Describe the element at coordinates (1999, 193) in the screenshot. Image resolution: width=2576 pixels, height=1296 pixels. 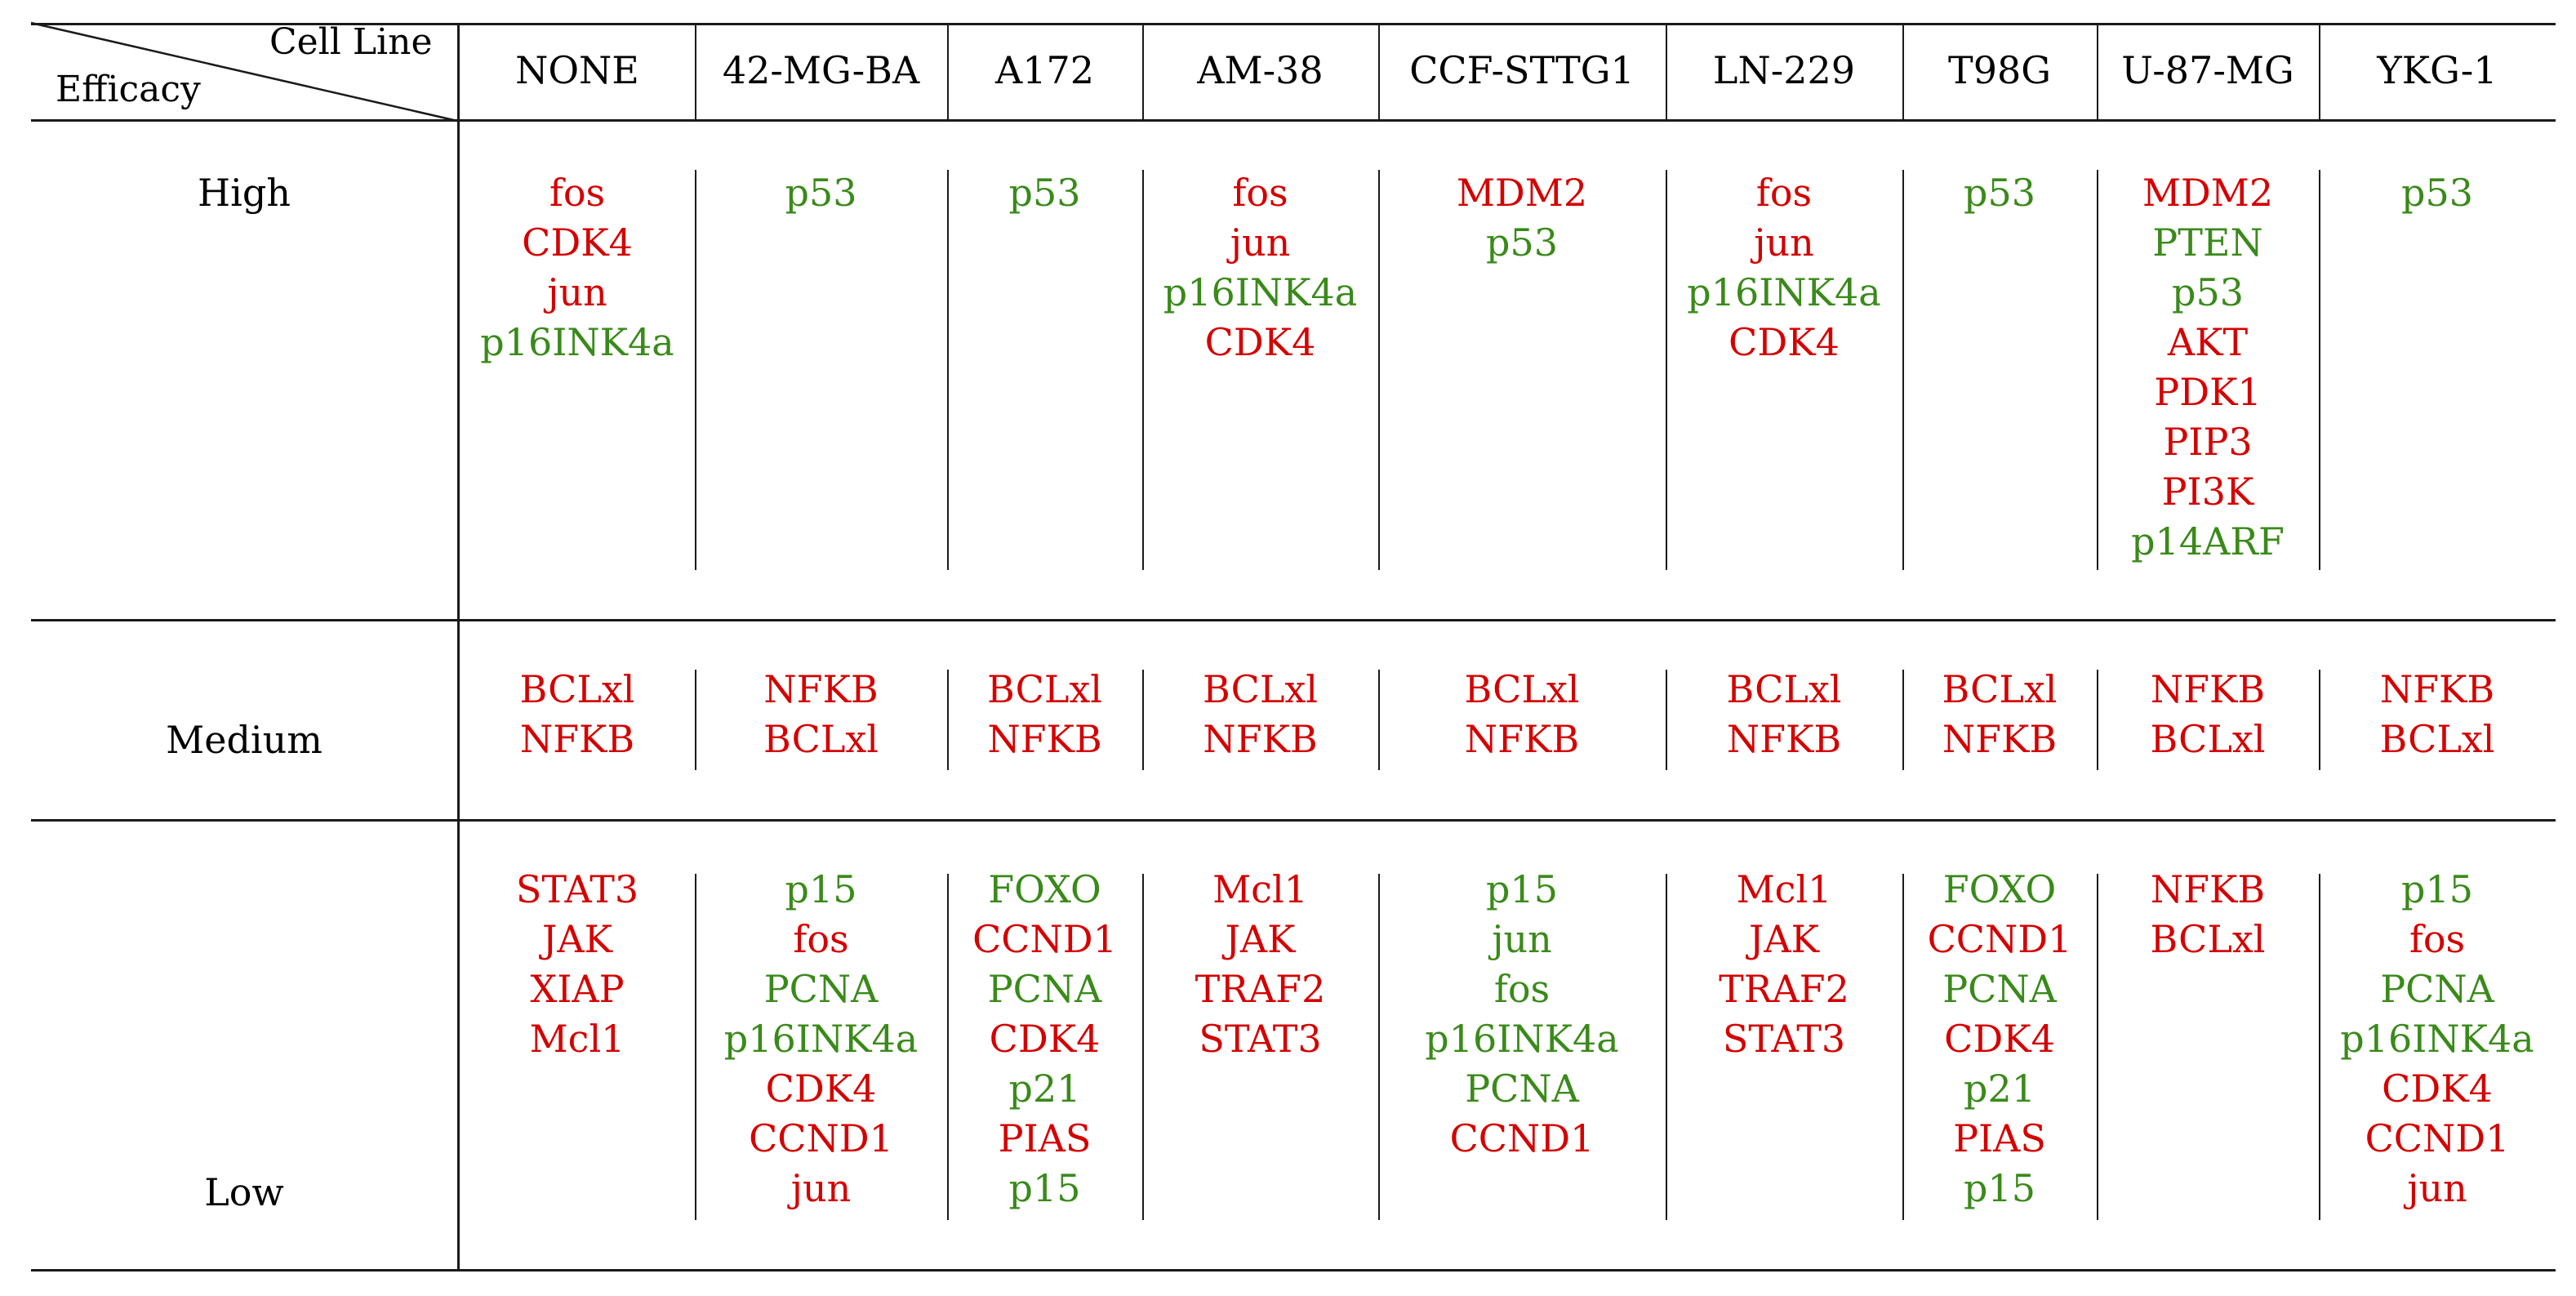
I see `cell-high-t98g: p53` at that location.